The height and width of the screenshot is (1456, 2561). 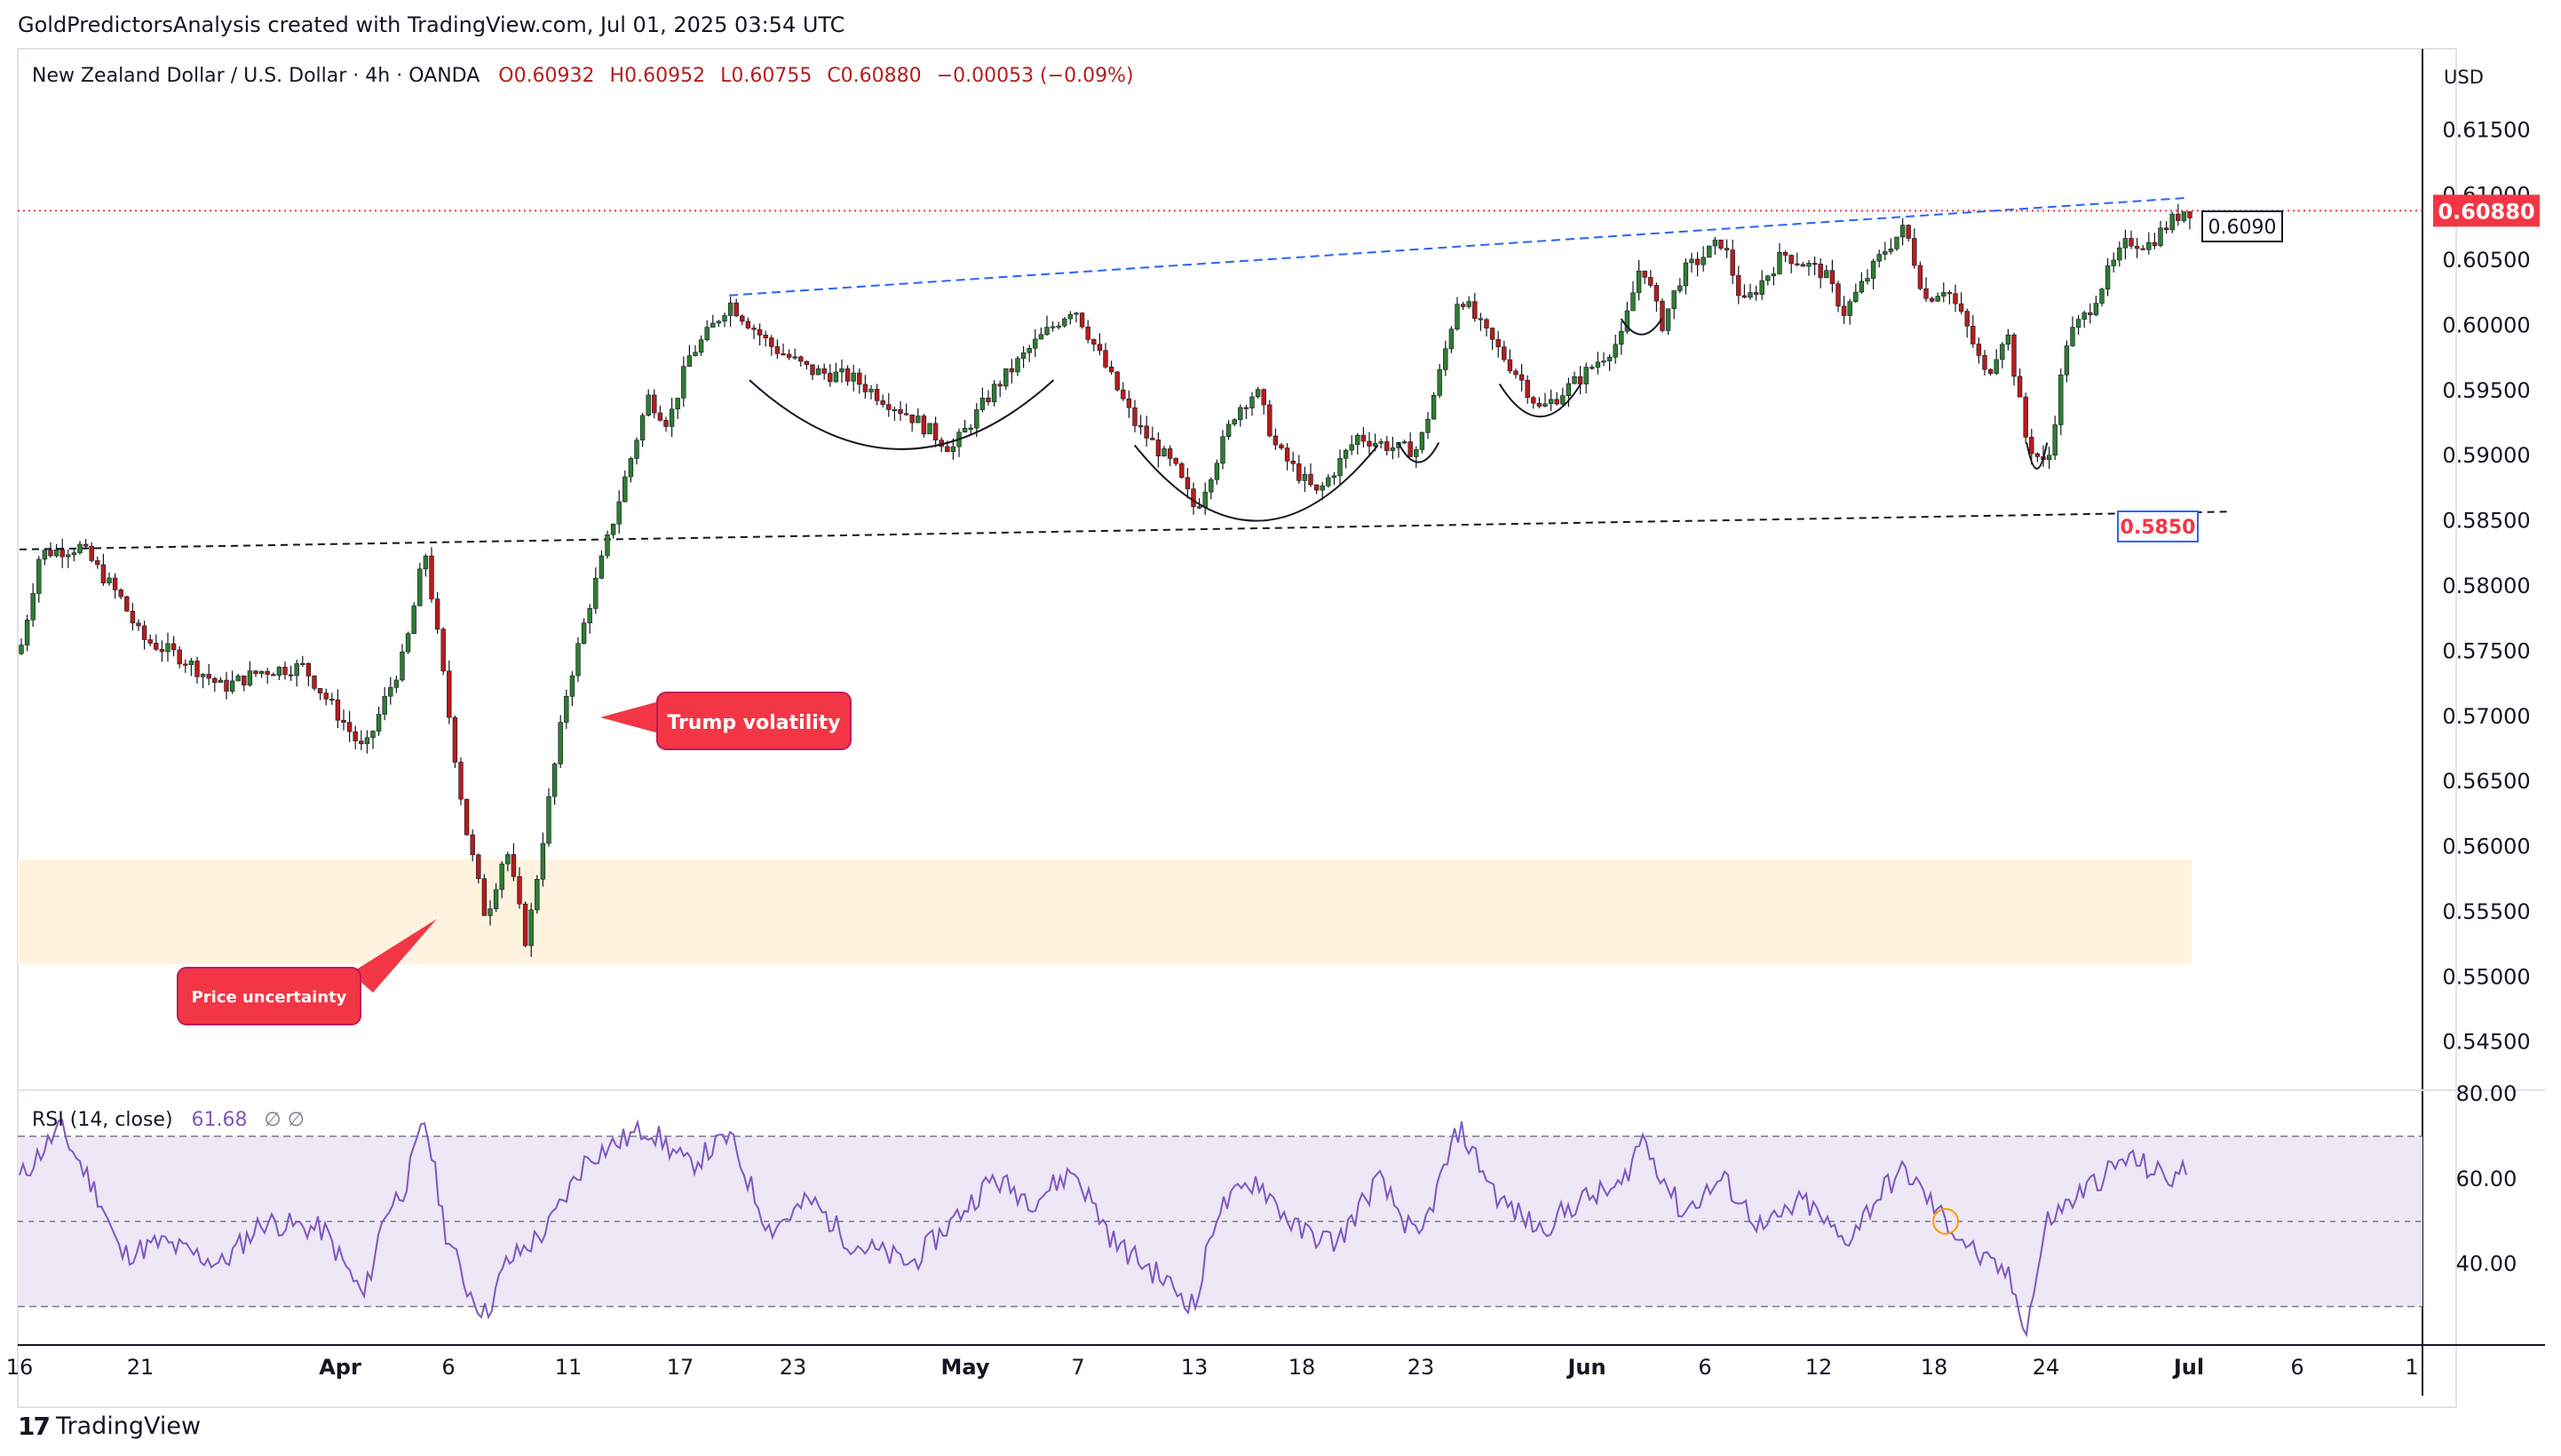 What do you see at coordinates (1035, 76) in the screenshot?
I see `ohlc-change: −0.00053 (−0.09%)` at bounding box center [1035, 76].